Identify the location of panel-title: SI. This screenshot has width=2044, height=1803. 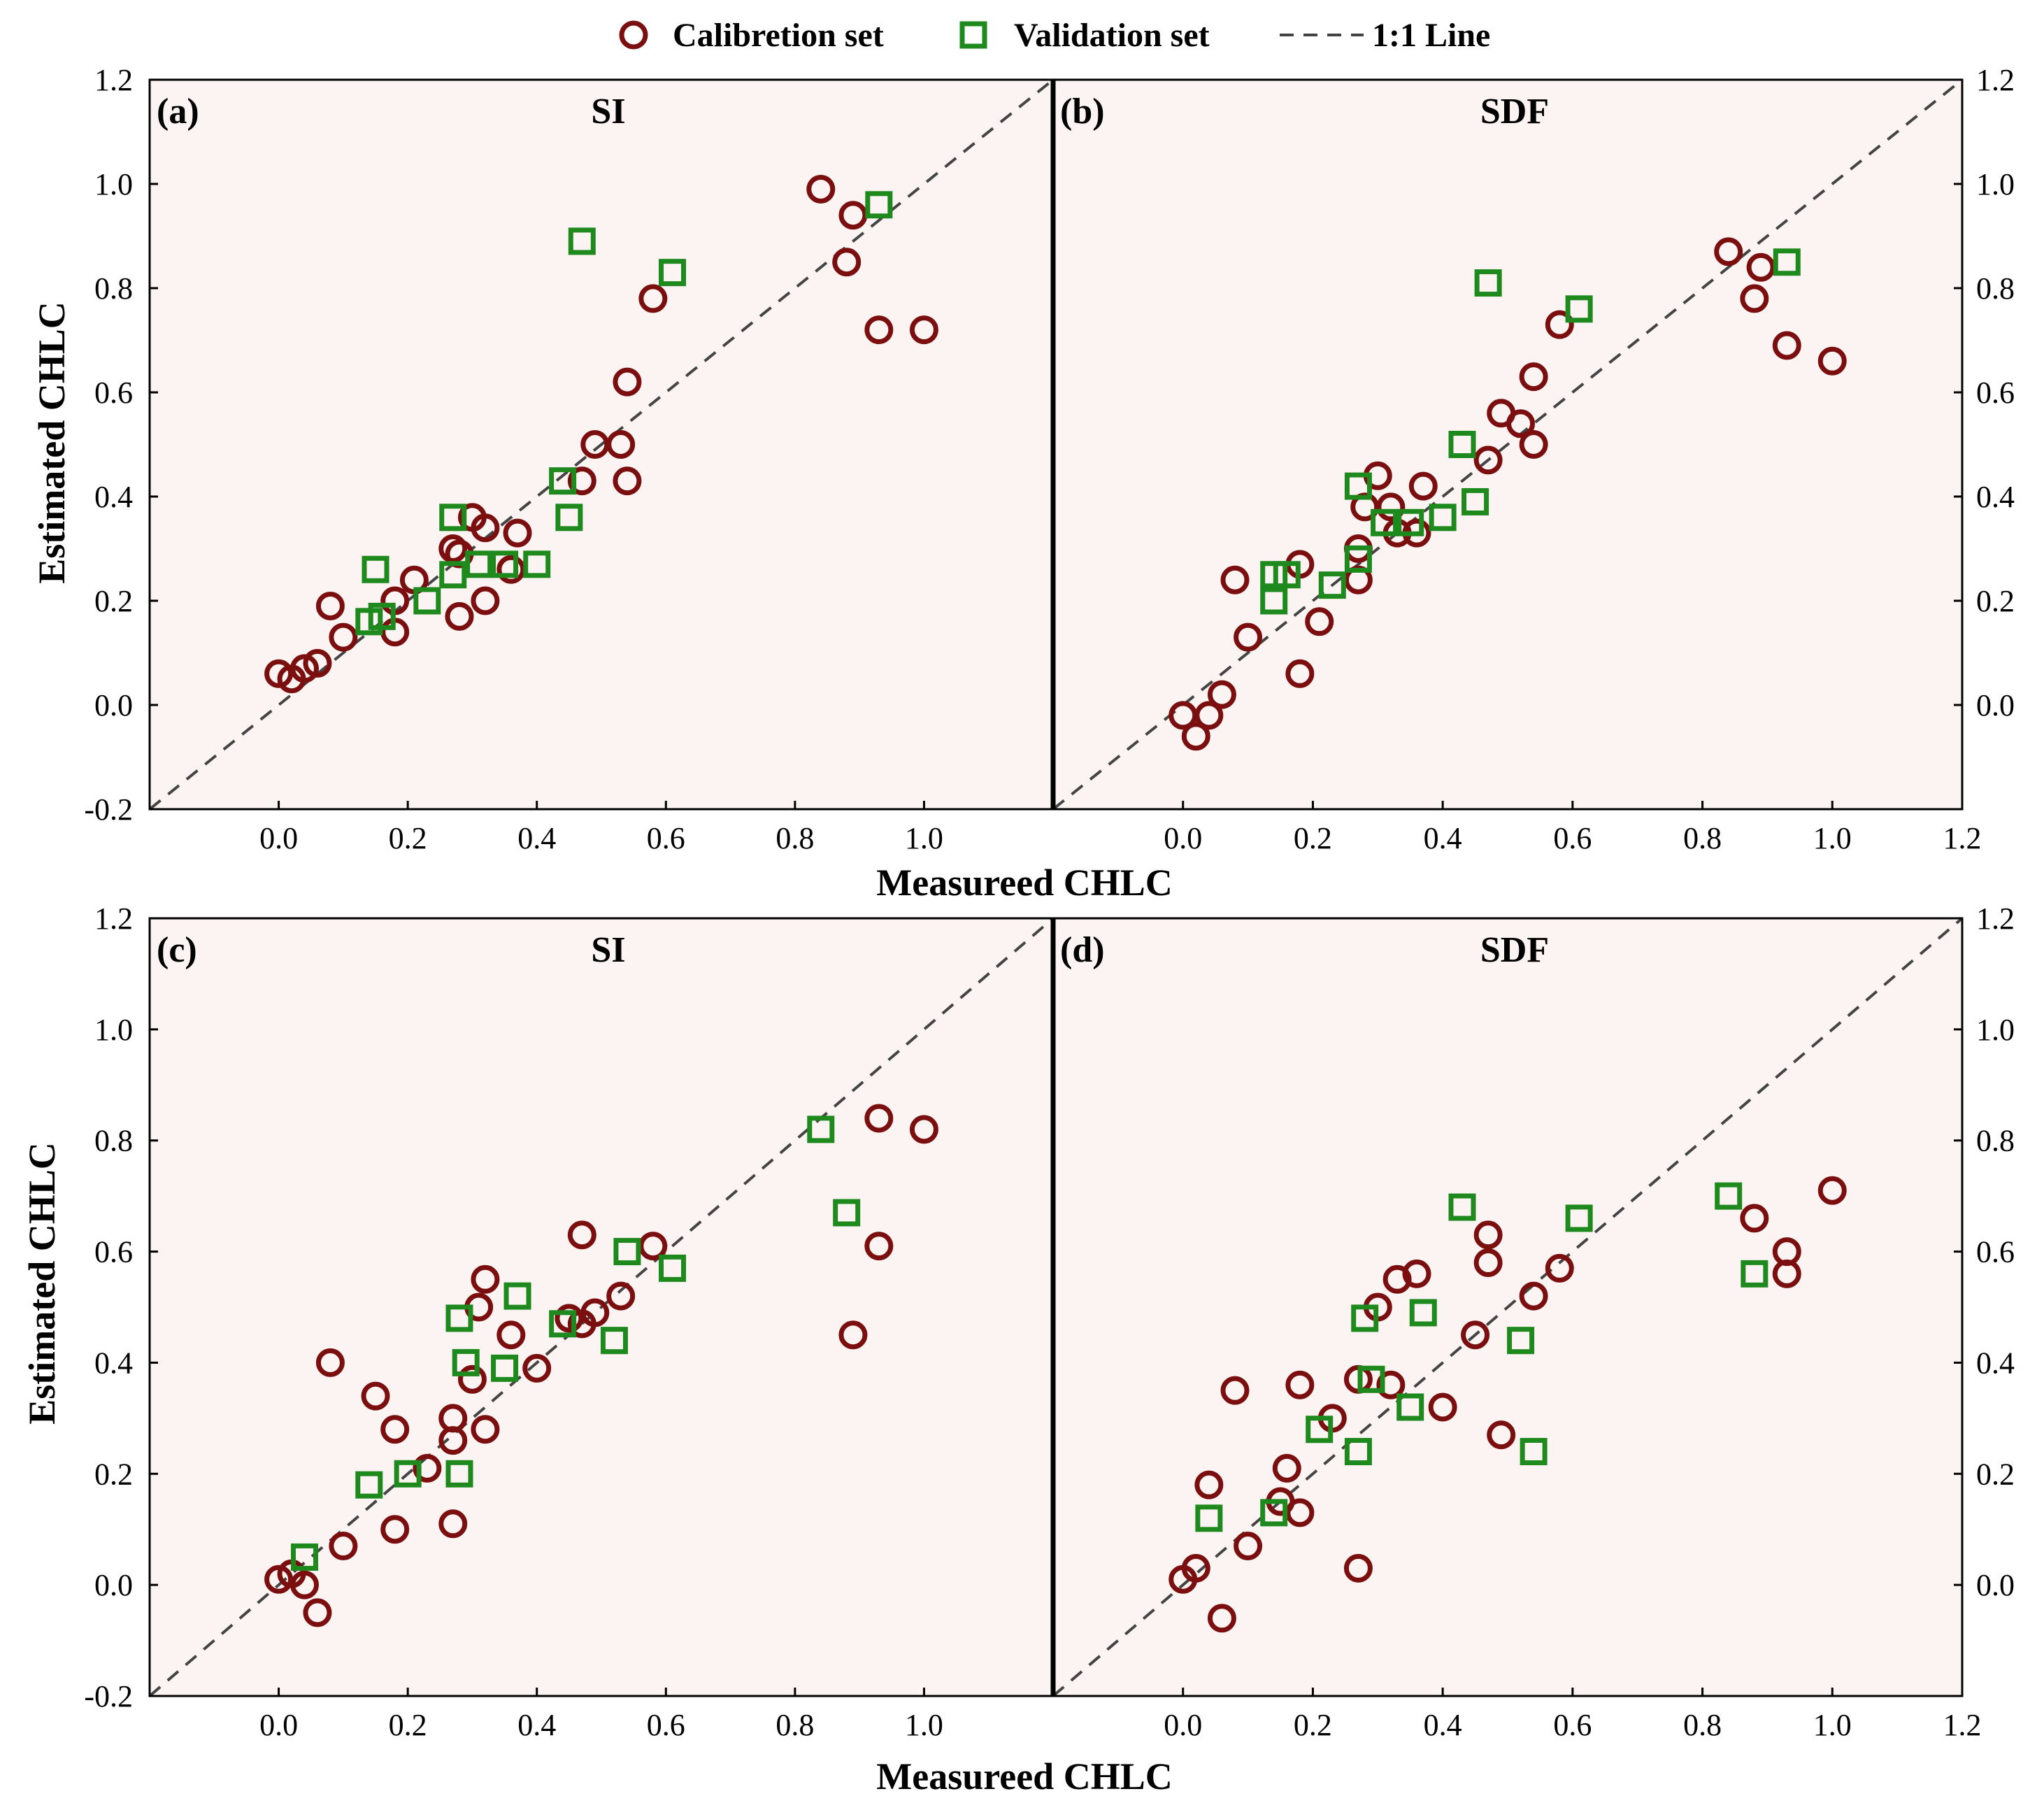
(608, 950).